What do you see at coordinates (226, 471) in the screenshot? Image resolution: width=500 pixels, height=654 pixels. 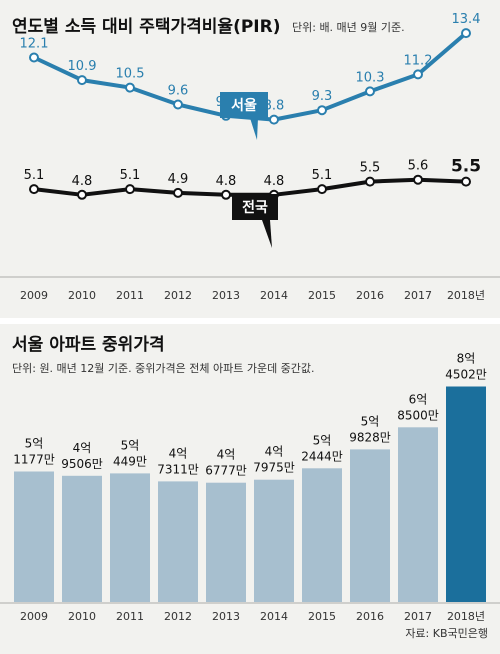 I see `bar-value-label: 6777만` at bounding box center [226, 471].